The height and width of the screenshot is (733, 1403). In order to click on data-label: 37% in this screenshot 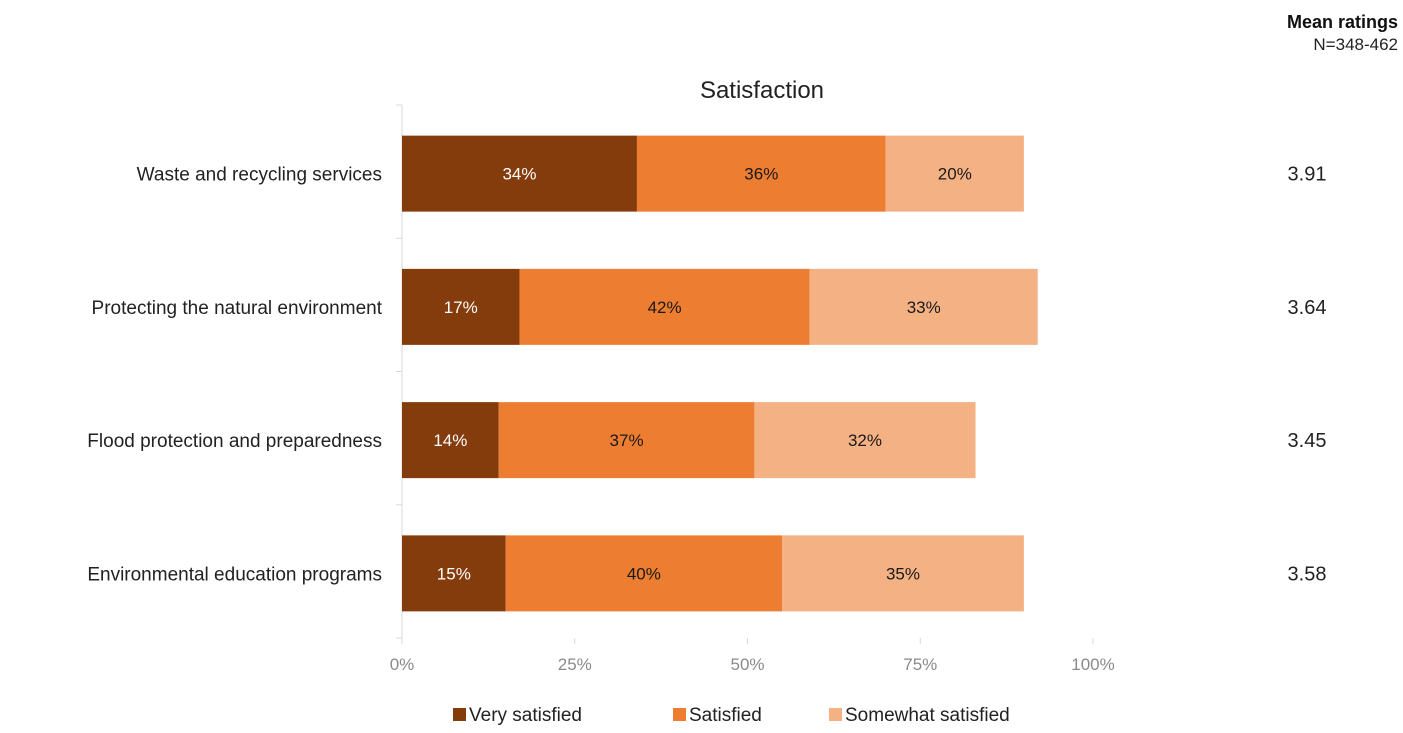, I will do `click(627, 440)`.